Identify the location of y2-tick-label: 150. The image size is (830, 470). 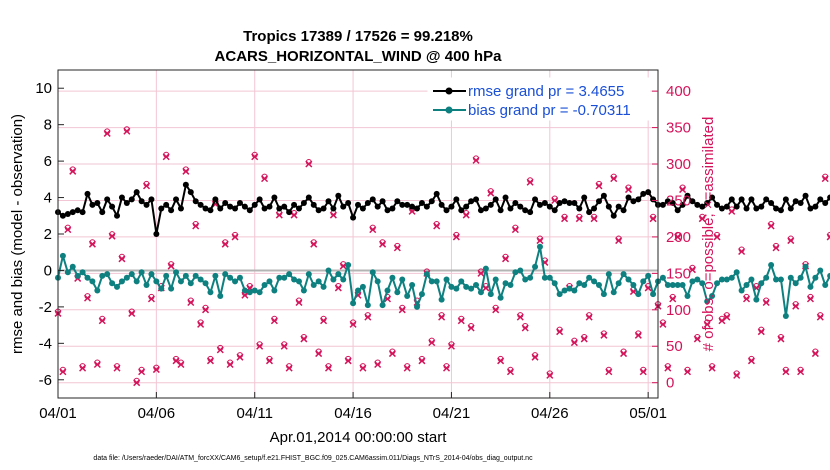
(678, 273).